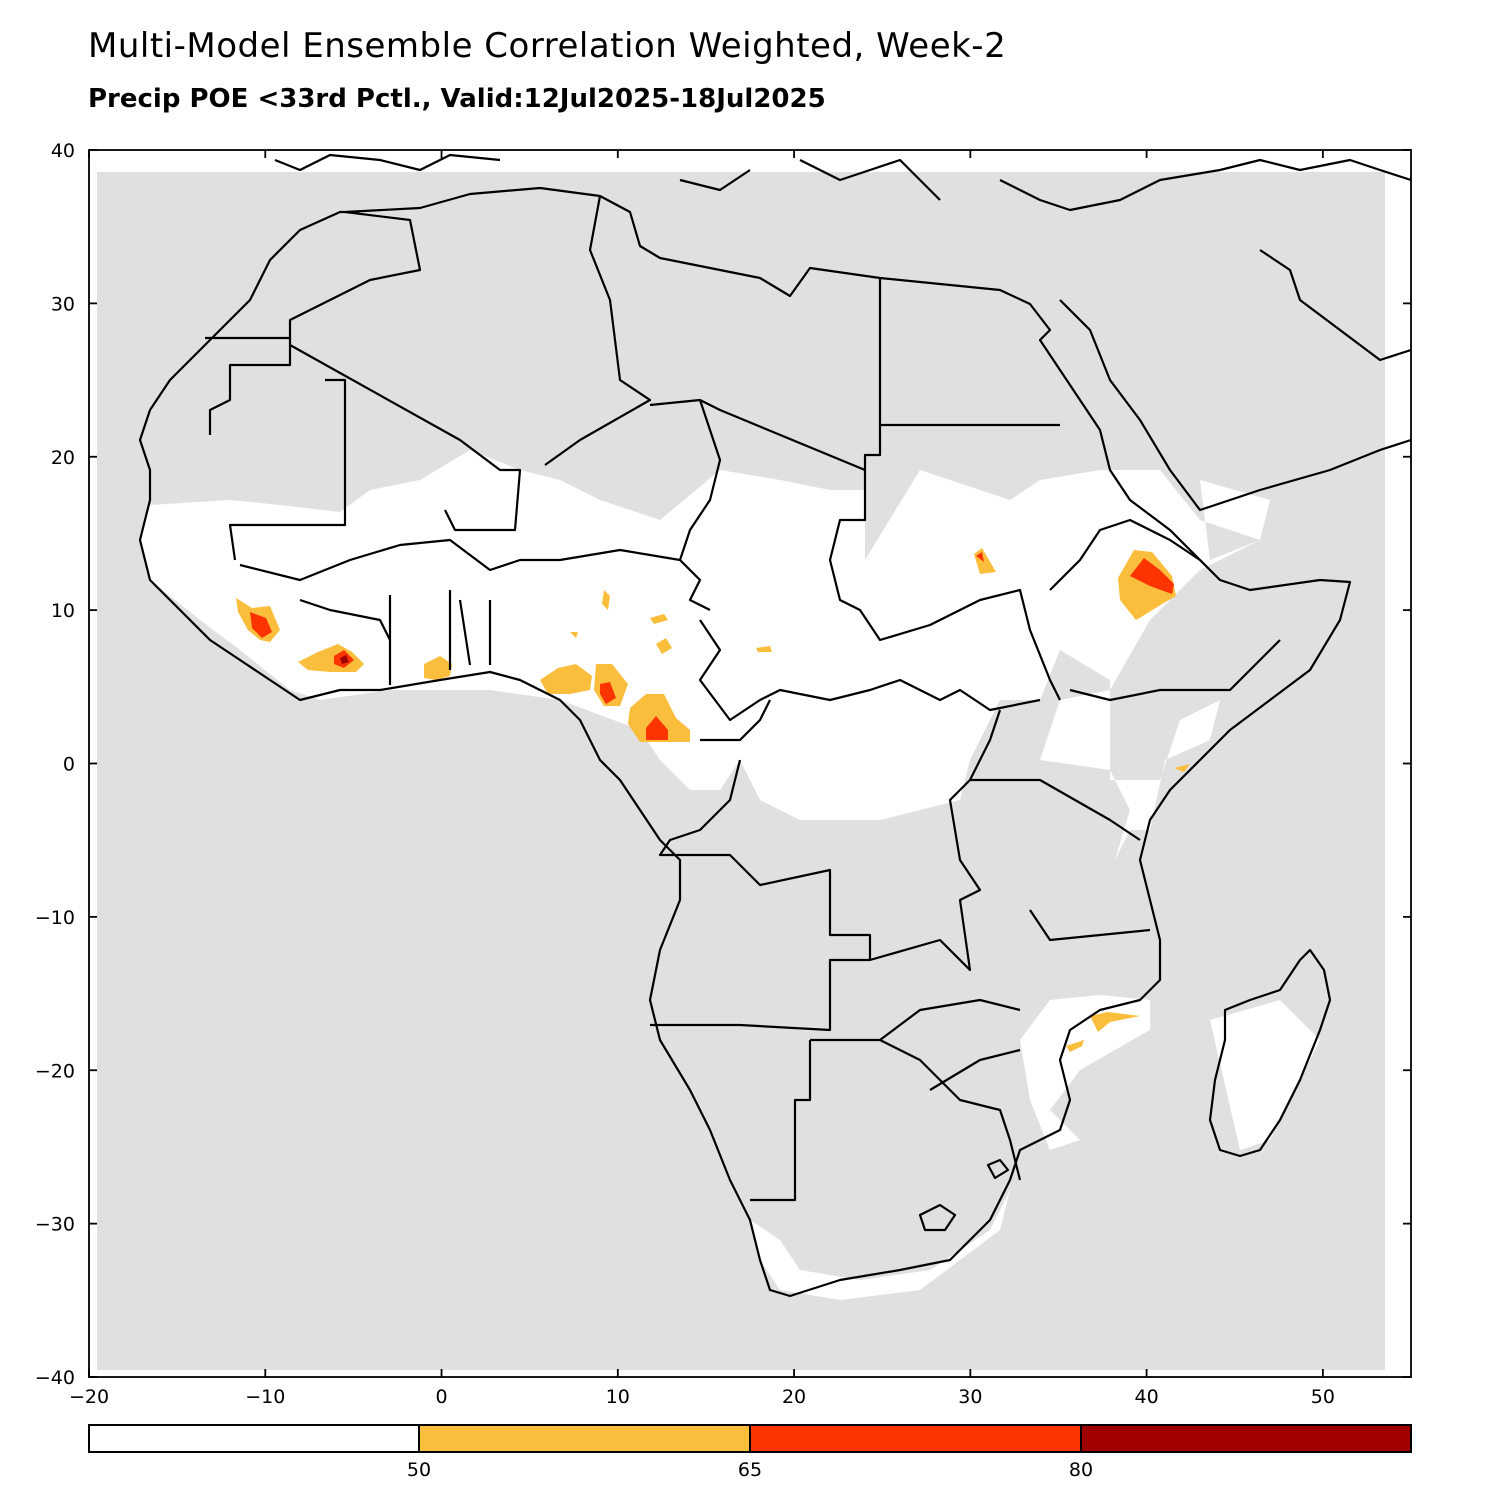 The width and height of the screenshot is (1500, 1500). I want to click on y-tick-label: −20, so click(55, 1071).